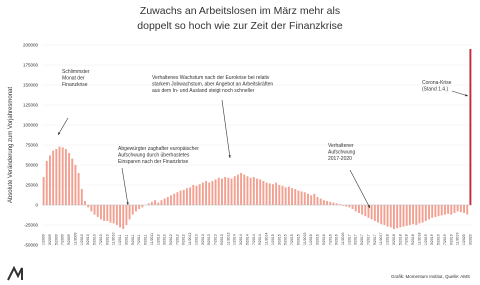 This screenshot has width=480, height=285. Describe the element at coordinates (267, 239) in the screenshot. I see `x-tick-label: 11/2014` at that location.